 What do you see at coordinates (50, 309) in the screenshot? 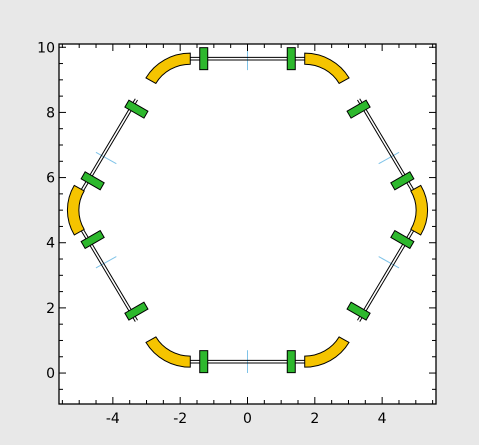
I see `y-tick-label: 2` at bounding box center [50, 309].